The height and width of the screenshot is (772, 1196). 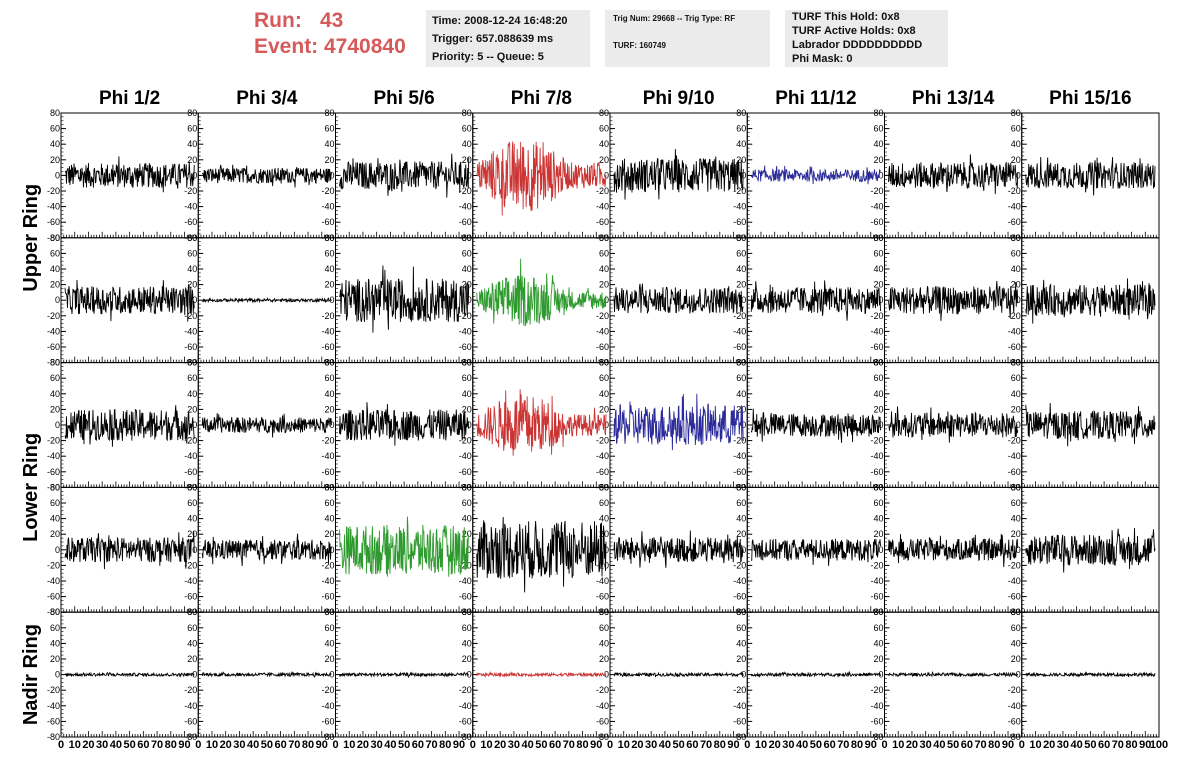 I want to click on x-tick-label: 10, so click(x=1035, y=745).